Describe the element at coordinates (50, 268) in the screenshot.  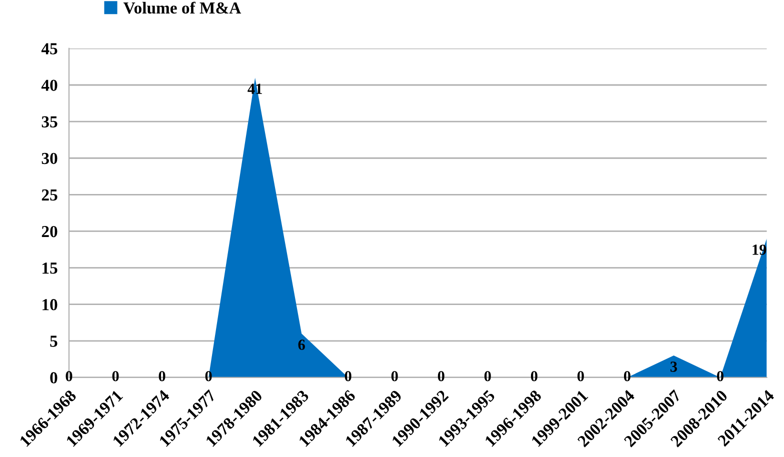
I see `y-tick-label: 15` at that location.